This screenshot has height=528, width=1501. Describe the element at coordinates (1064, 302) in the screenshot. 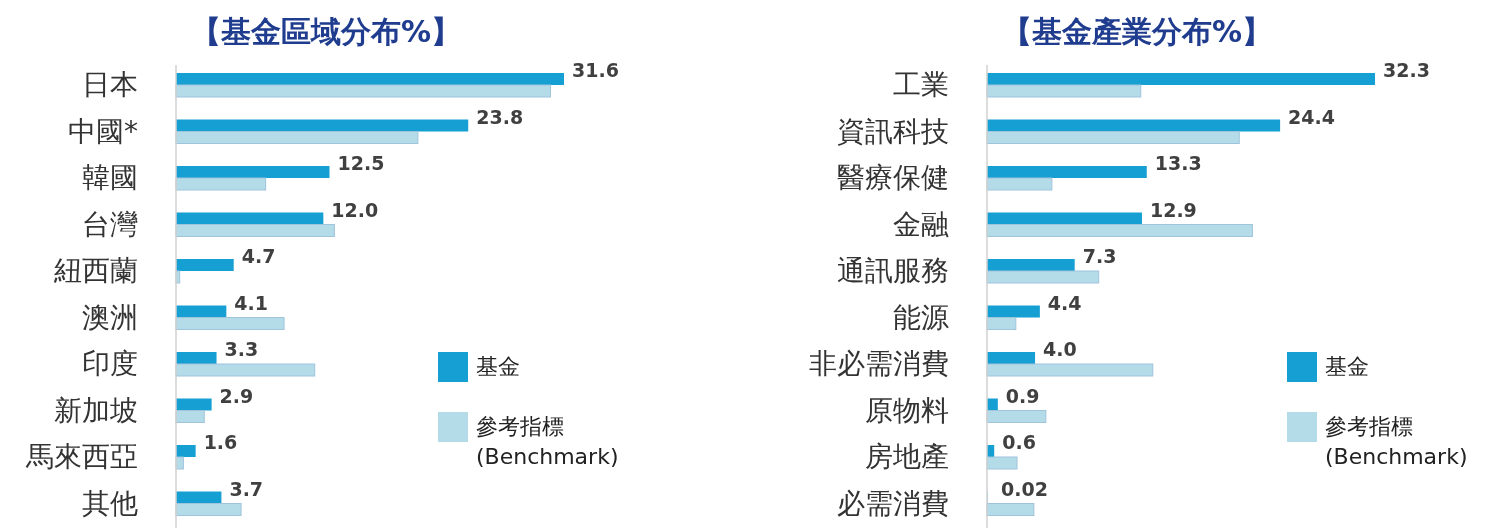

I see `data-label: 4.4` at that location.